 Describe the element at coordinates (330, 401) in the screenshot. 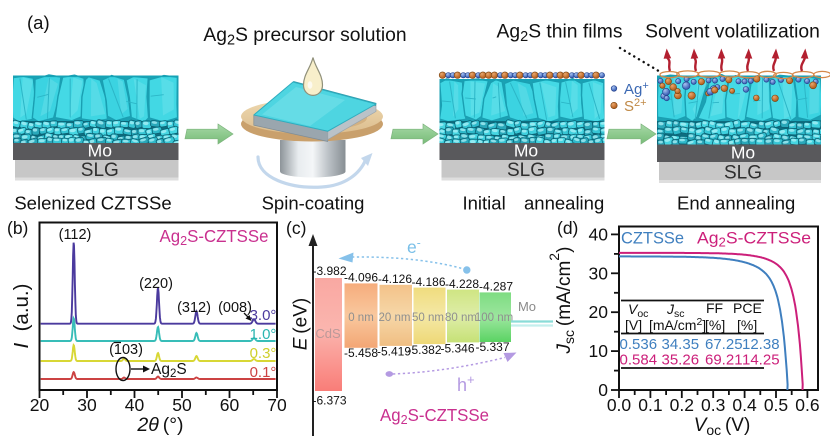

I see `svg-text: -6.373` at that location.